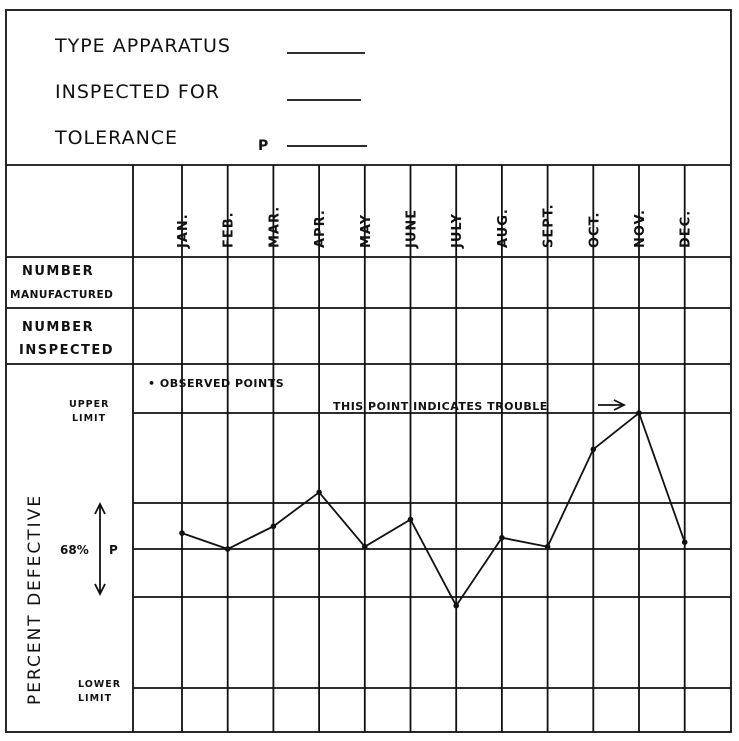 The image size is (739, 741). Describe the element at coordinates (95, 698) in the screenshot. I see `lower-limit-label-2: LIMIT` at that location.